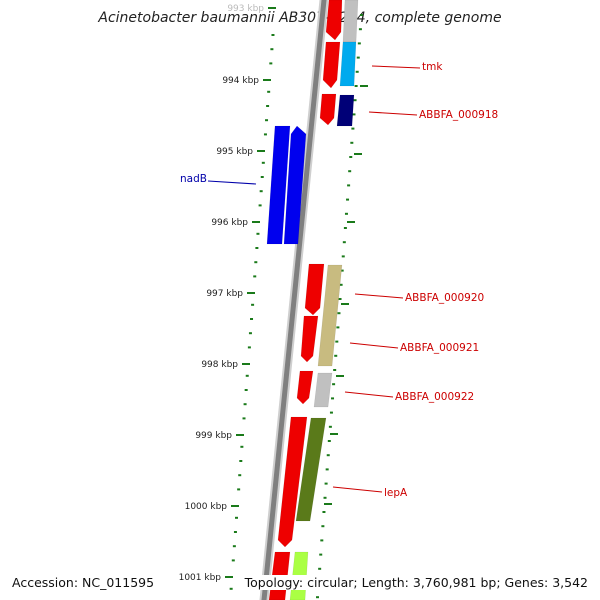  What do you see at coordinates (434, 397) in the screenshot?
I see `gene-label: ABBFA_000922` at bounding box center [434, 397].